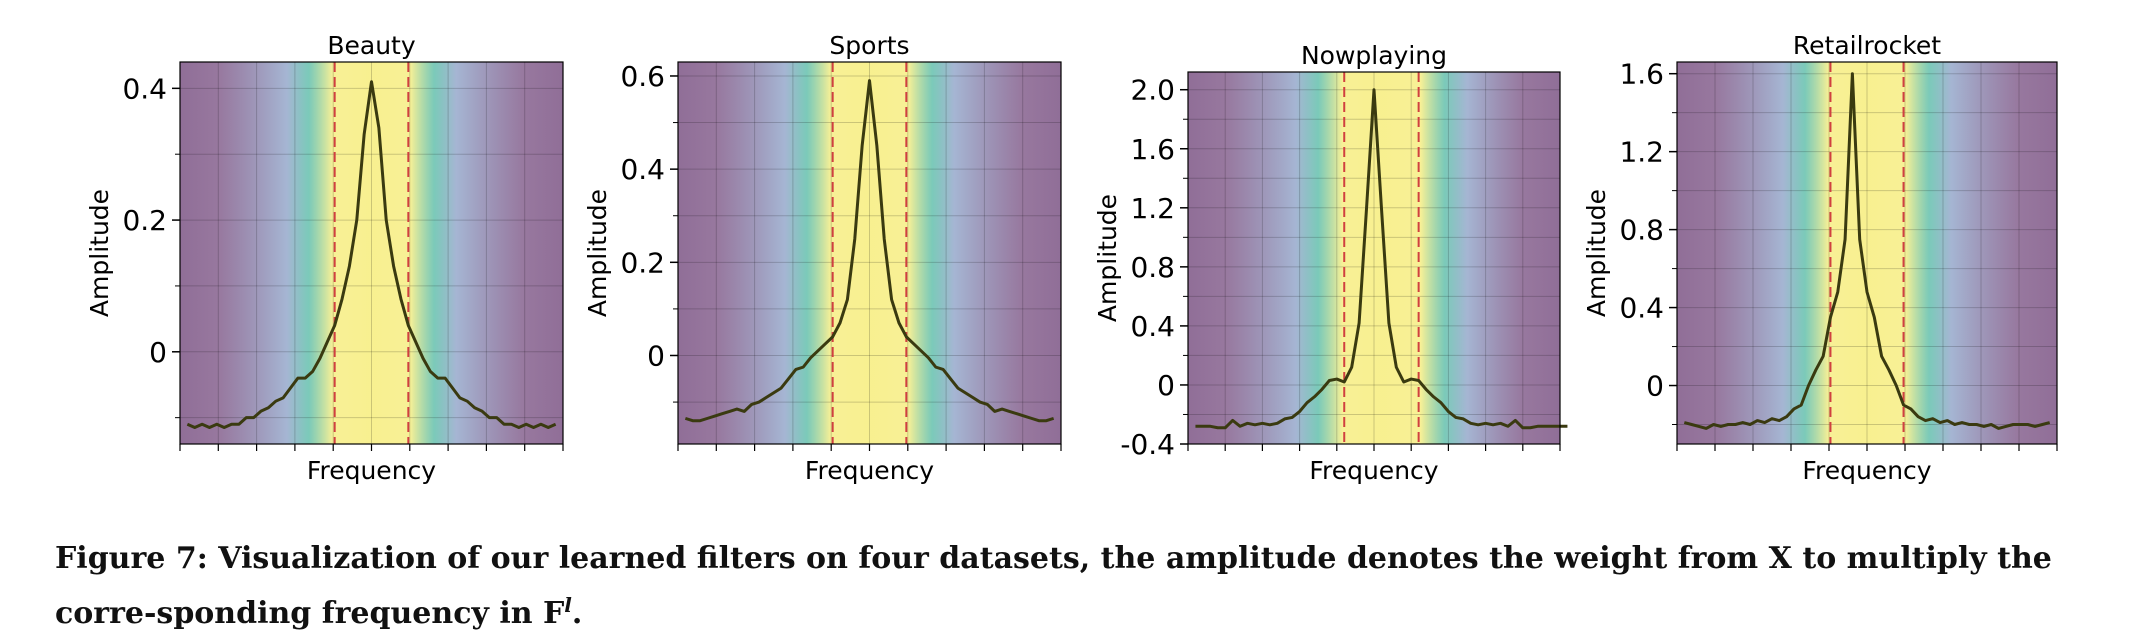 The height and width of the screenshot is (644, 2137). What do you see at coordinates (869, 45) in the screenshot?
I see `chart-title: Sports` at bounding box center [869, 45].